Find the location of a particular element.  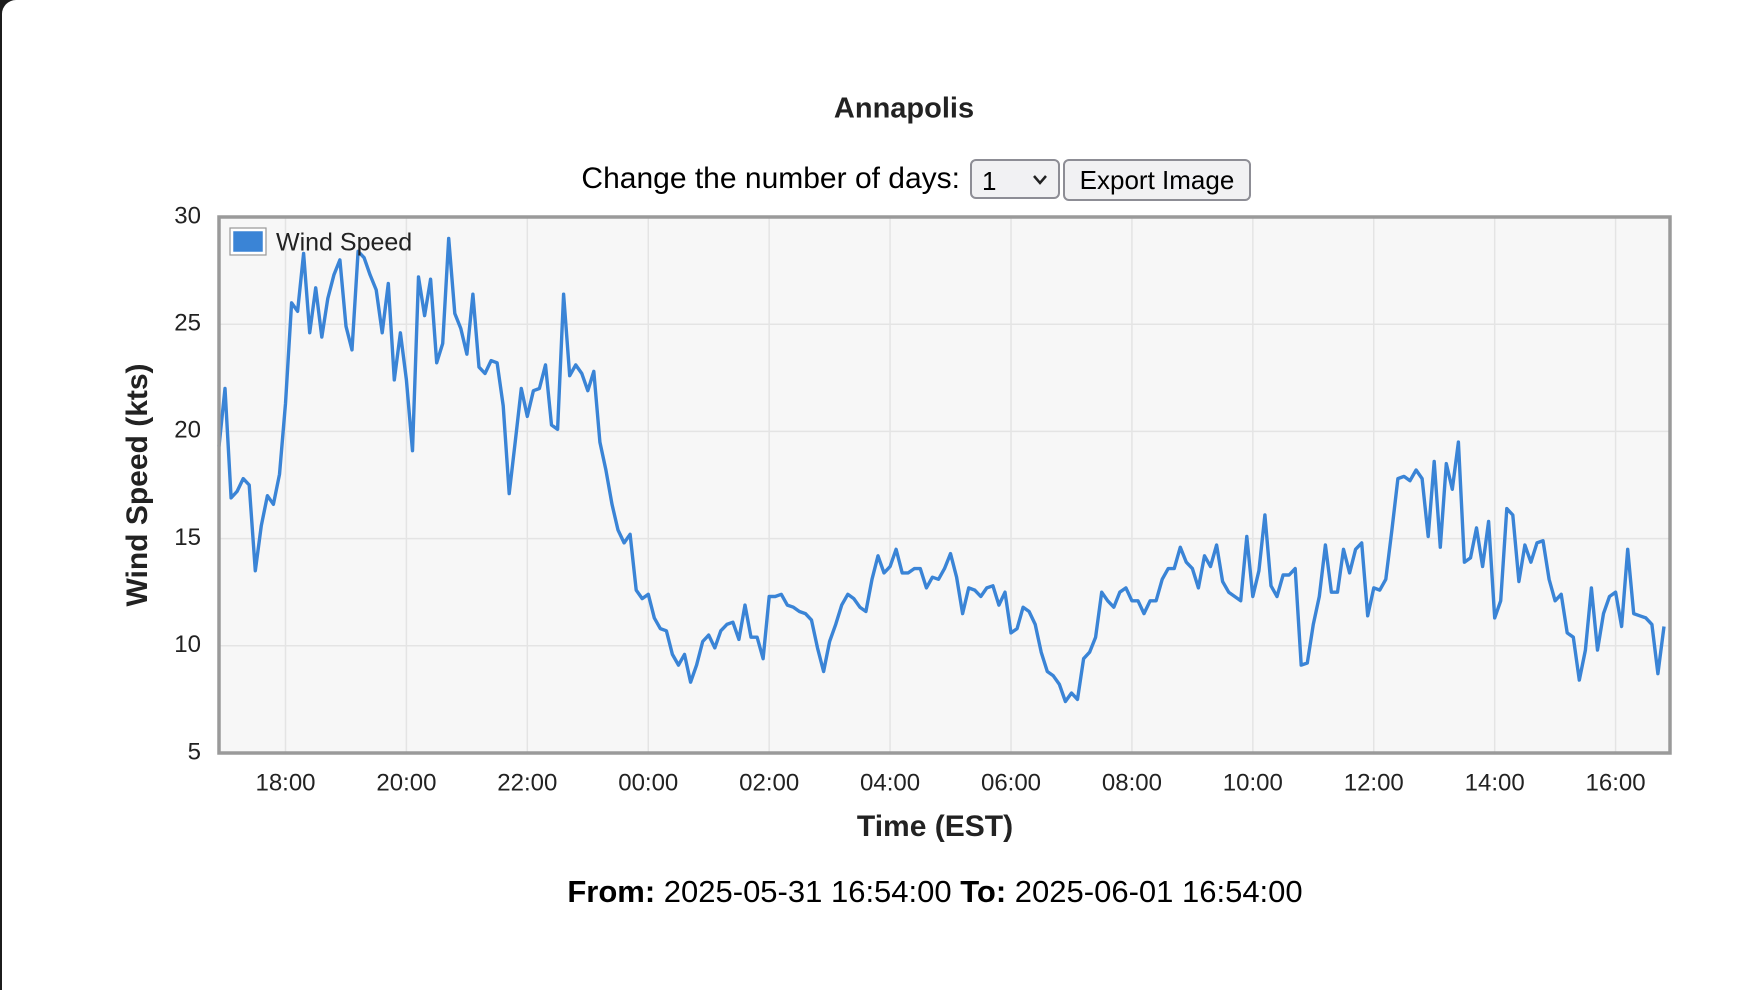

x-tick-label: 10:00 is located at coordinates (1253, 782).